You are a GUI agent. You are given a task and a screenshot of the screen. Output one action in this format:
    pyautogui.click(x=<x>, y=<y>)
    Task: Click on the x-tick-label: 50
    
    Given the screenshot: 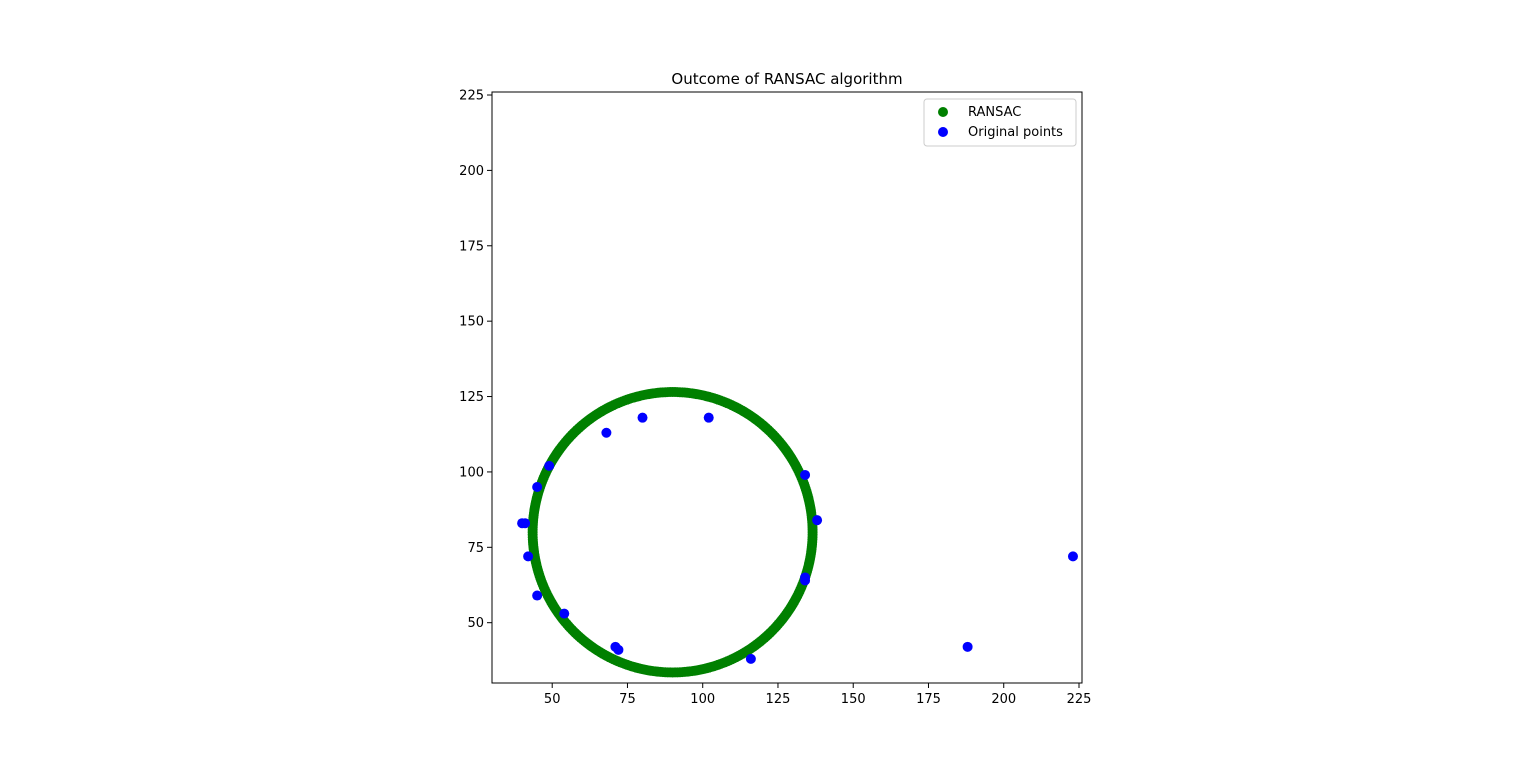 What is the action you would take?
    pyautogui.click(x=552, y=699)
    